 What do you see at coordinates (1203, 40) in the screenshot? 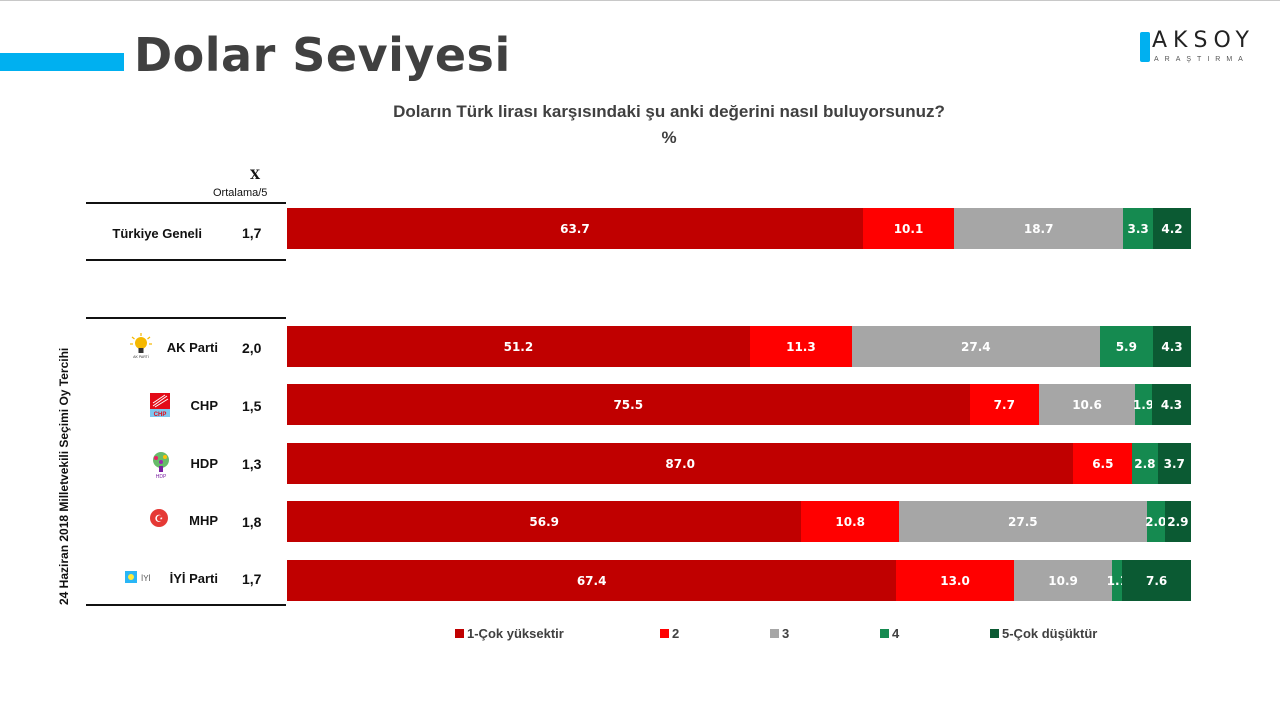
I see `logo-name: AKSOY` at bounding box center [1203, 40].